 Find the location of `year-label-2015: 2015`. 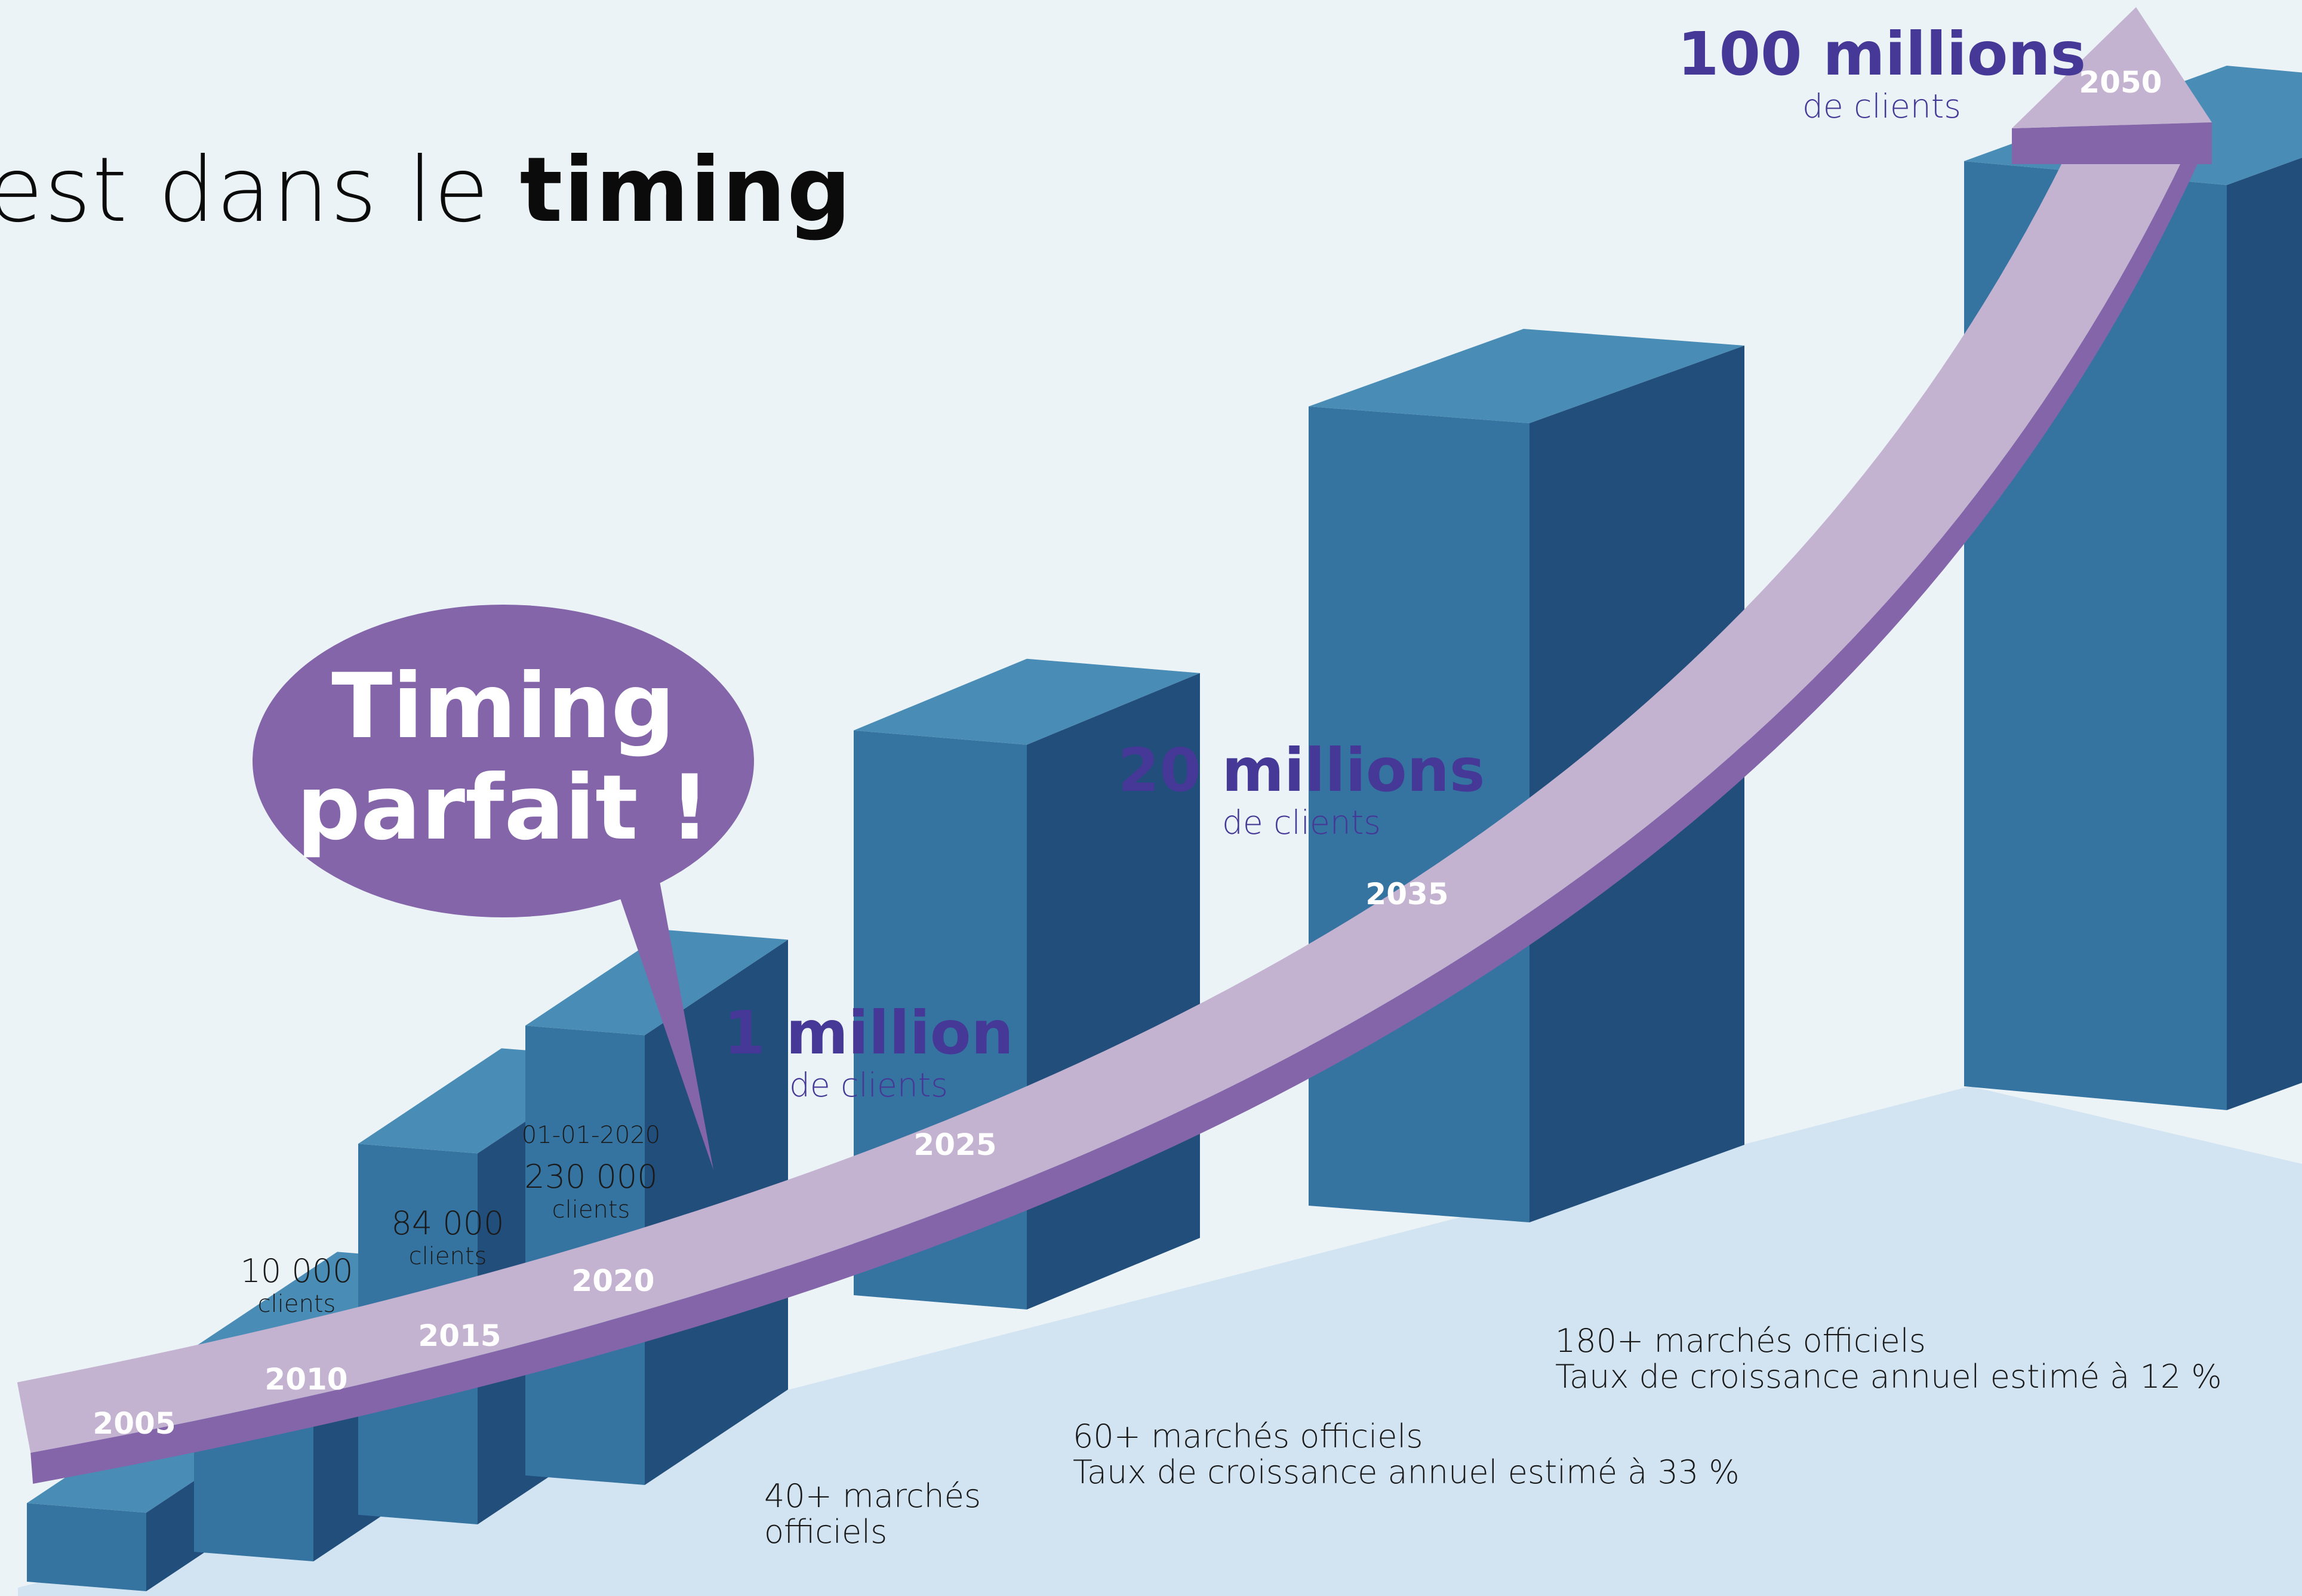

year-label-2015: 2015 is located at coordinates (459, 1335).